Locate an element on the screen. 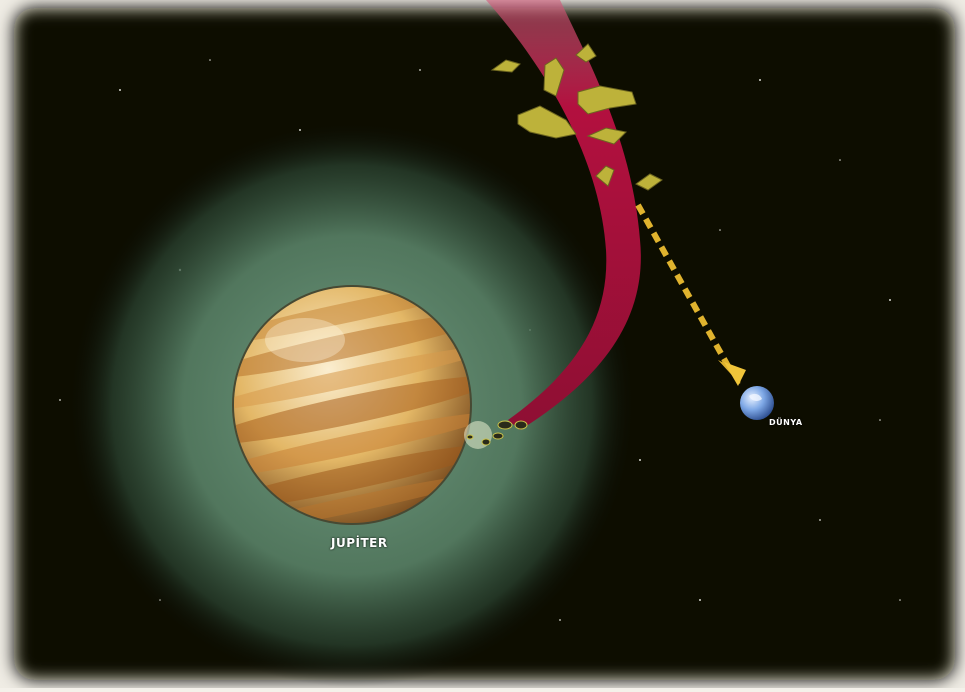 The image size is (965, 692). jupiter-planet is located at coordinates (352, 405).